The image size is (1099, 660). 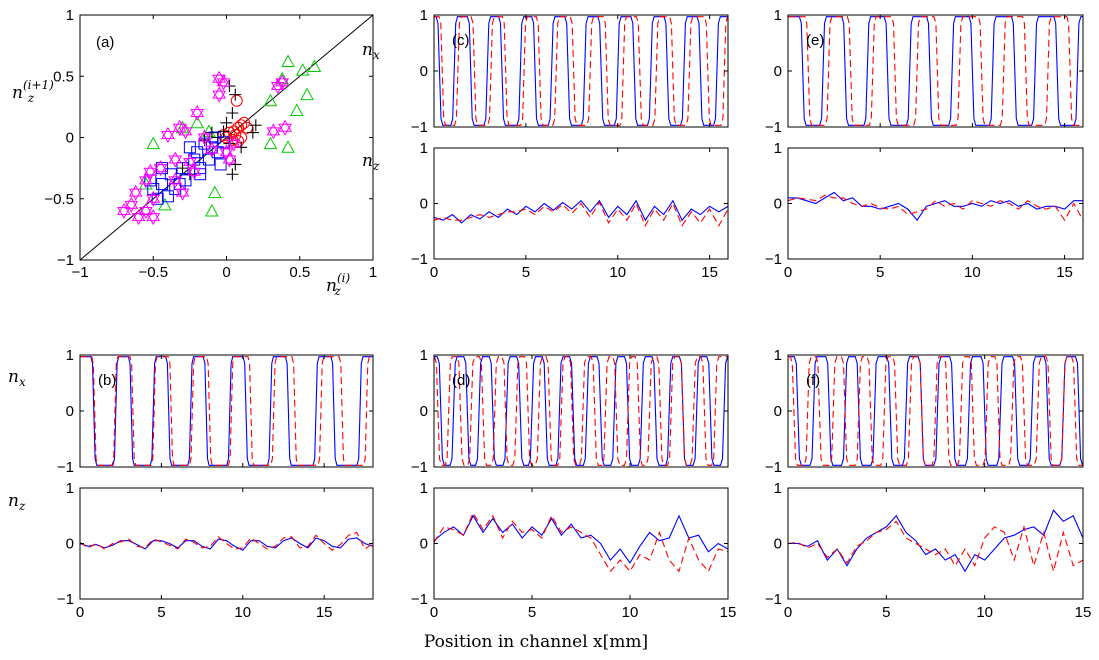 I want to click on panel-label-b: (b), so click(x=107, y=380).